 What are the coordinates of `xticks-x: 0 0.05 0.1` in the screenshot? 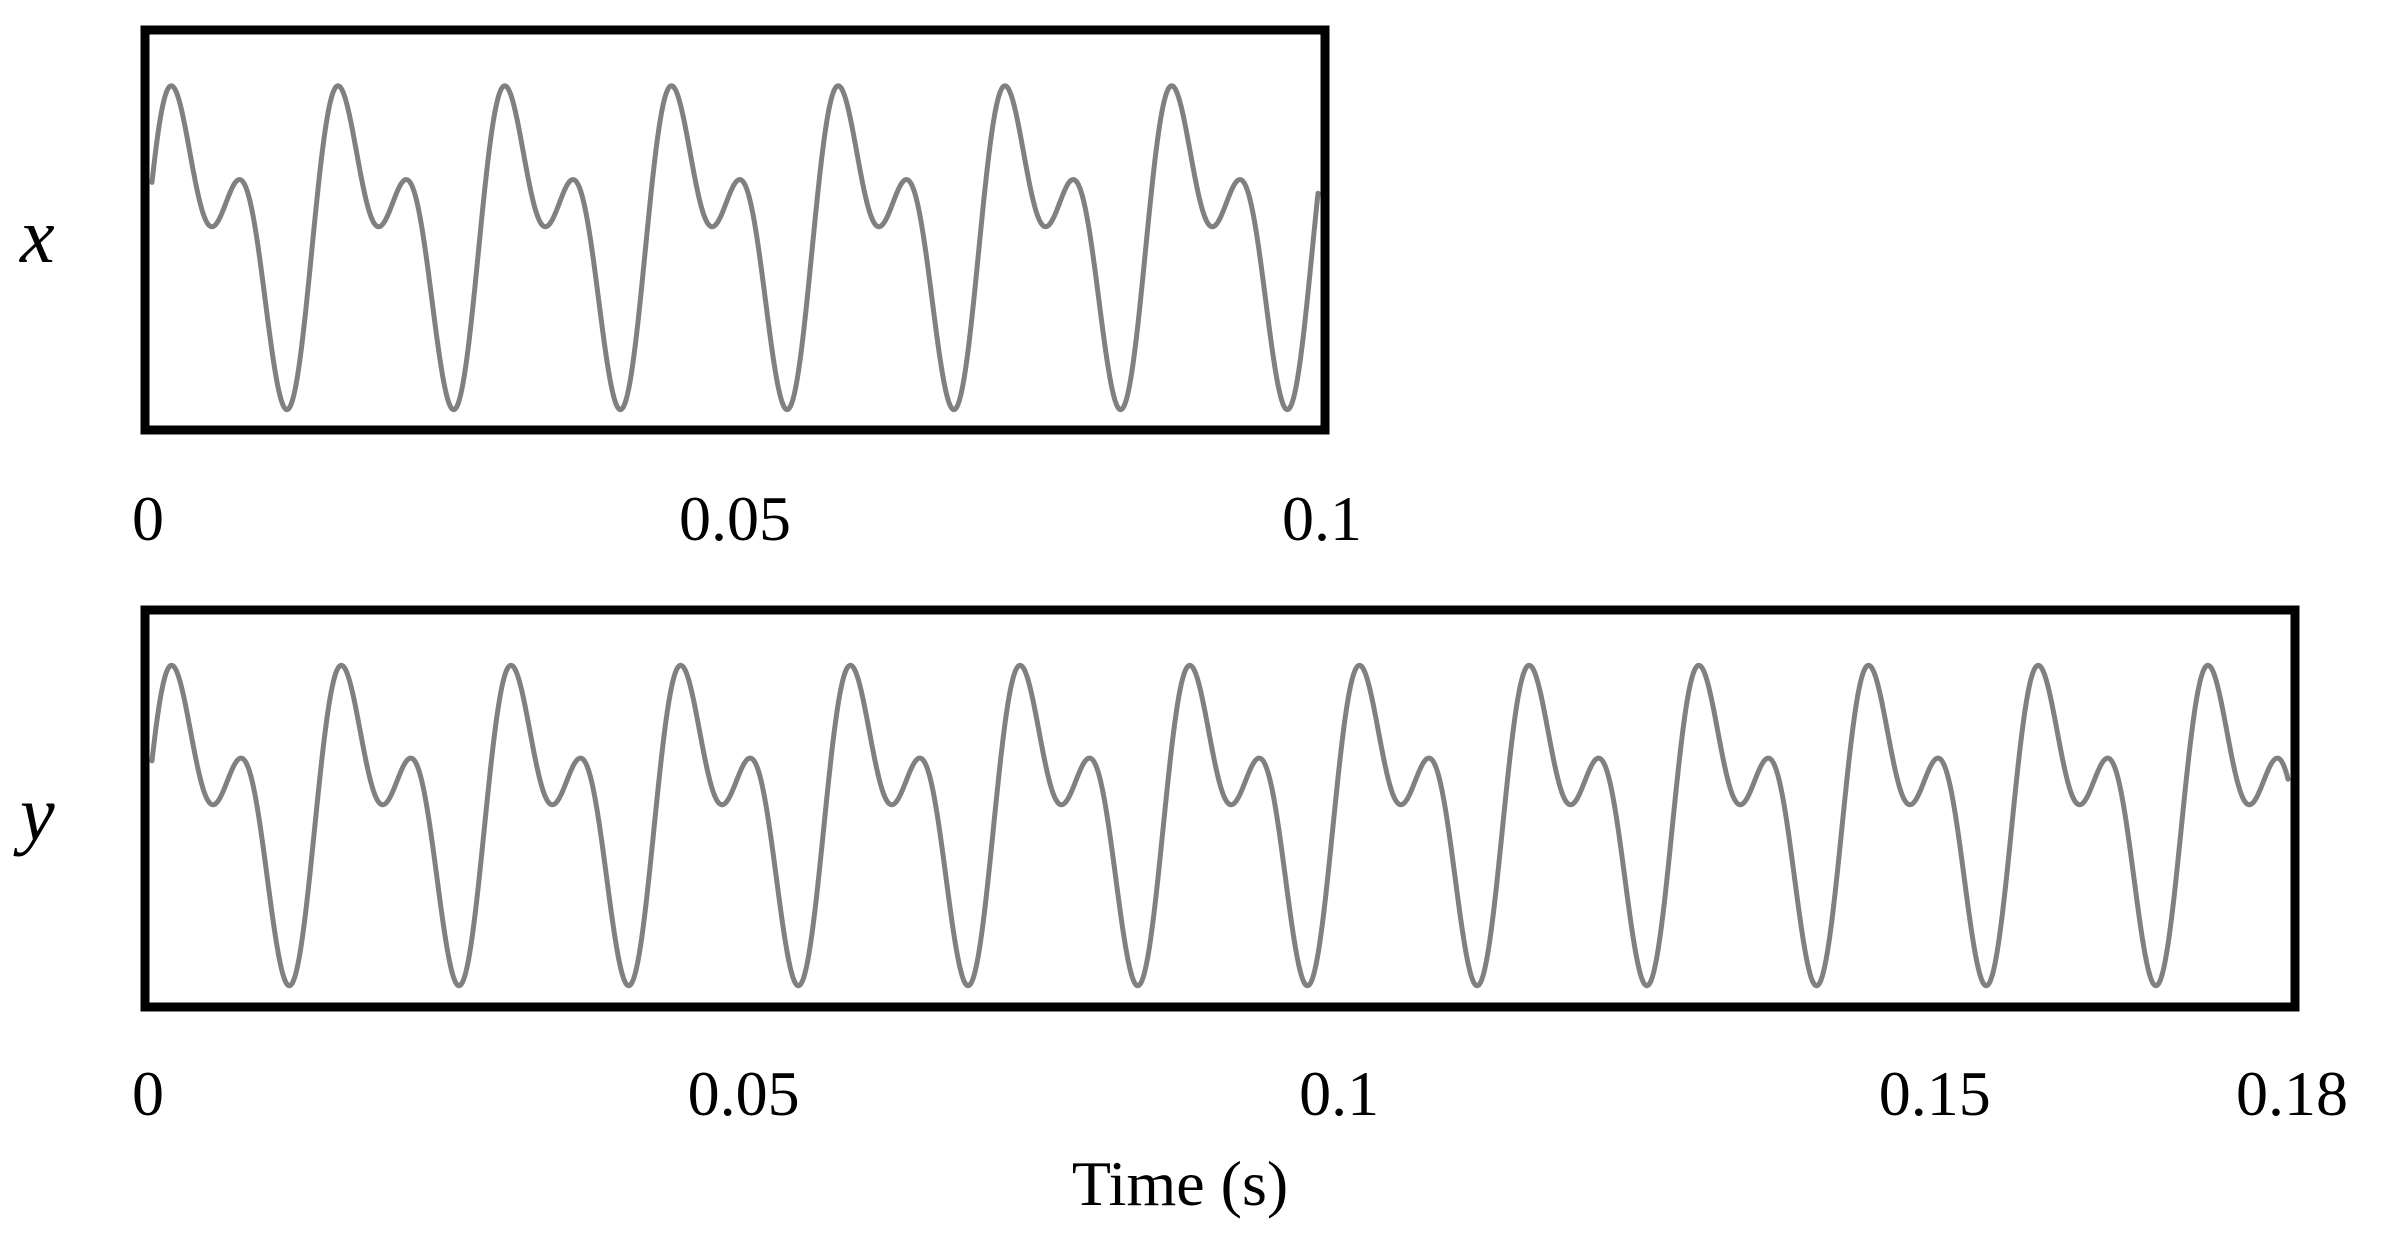 It's located at (747, 518).